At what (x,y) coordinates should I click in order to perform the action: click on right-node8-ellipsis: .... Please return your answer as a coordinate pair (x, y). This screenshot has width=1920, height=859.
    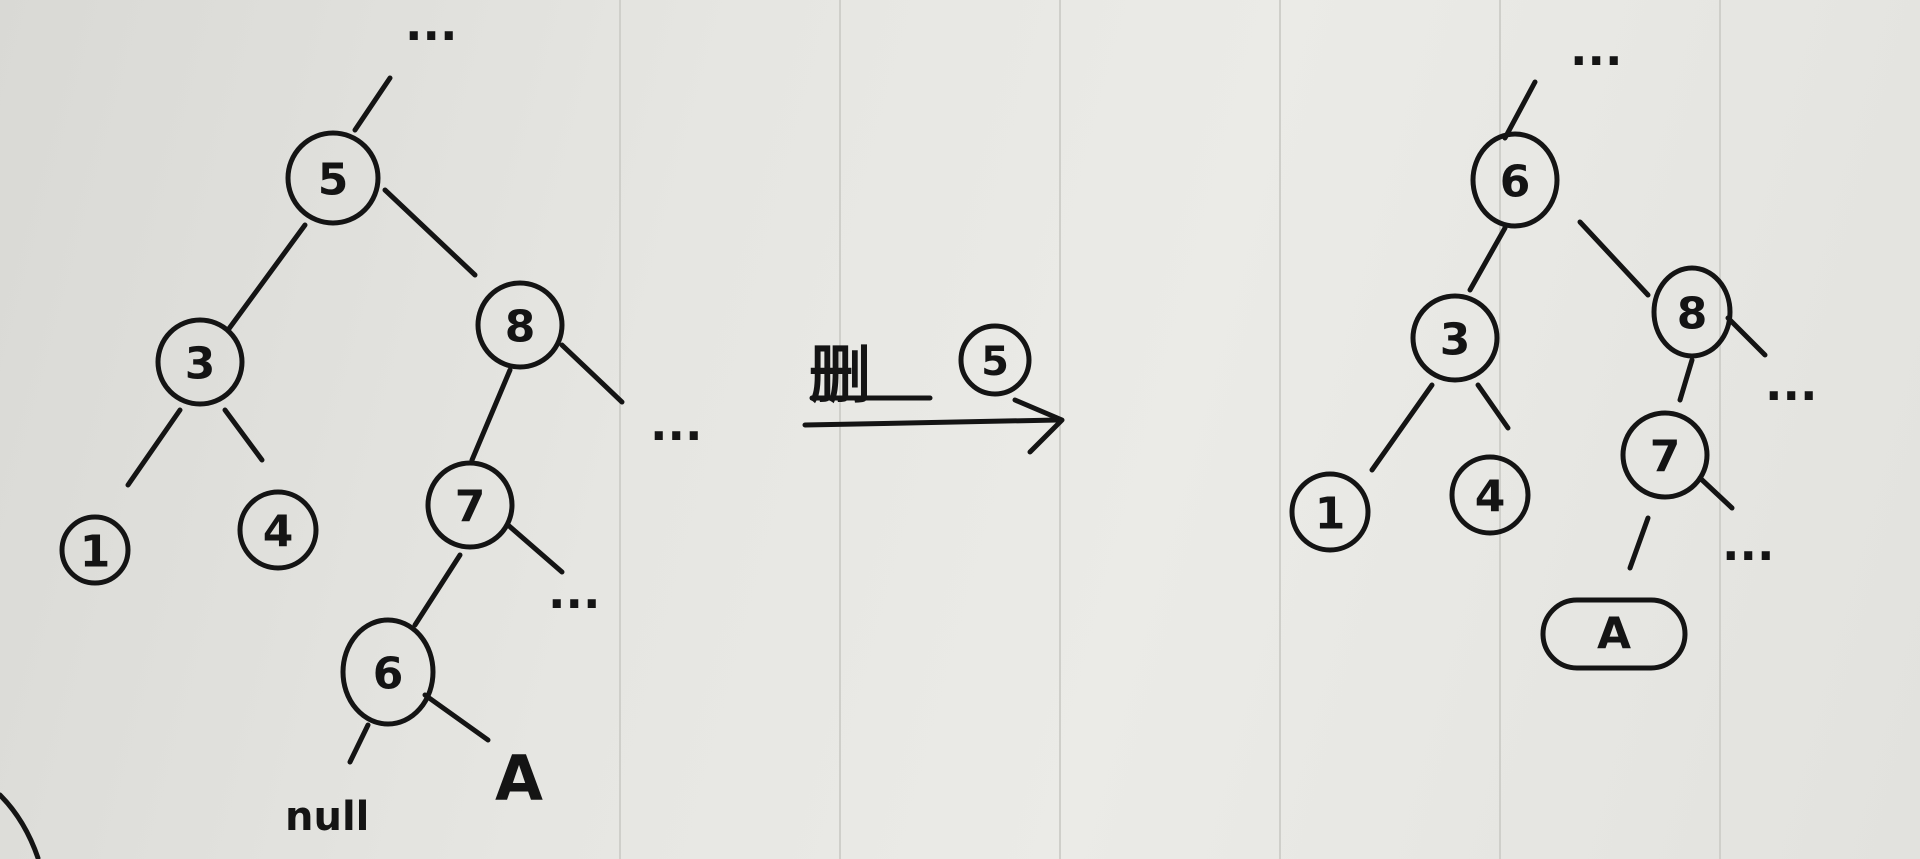
    Looking at the image, I should click on (1791, 384).